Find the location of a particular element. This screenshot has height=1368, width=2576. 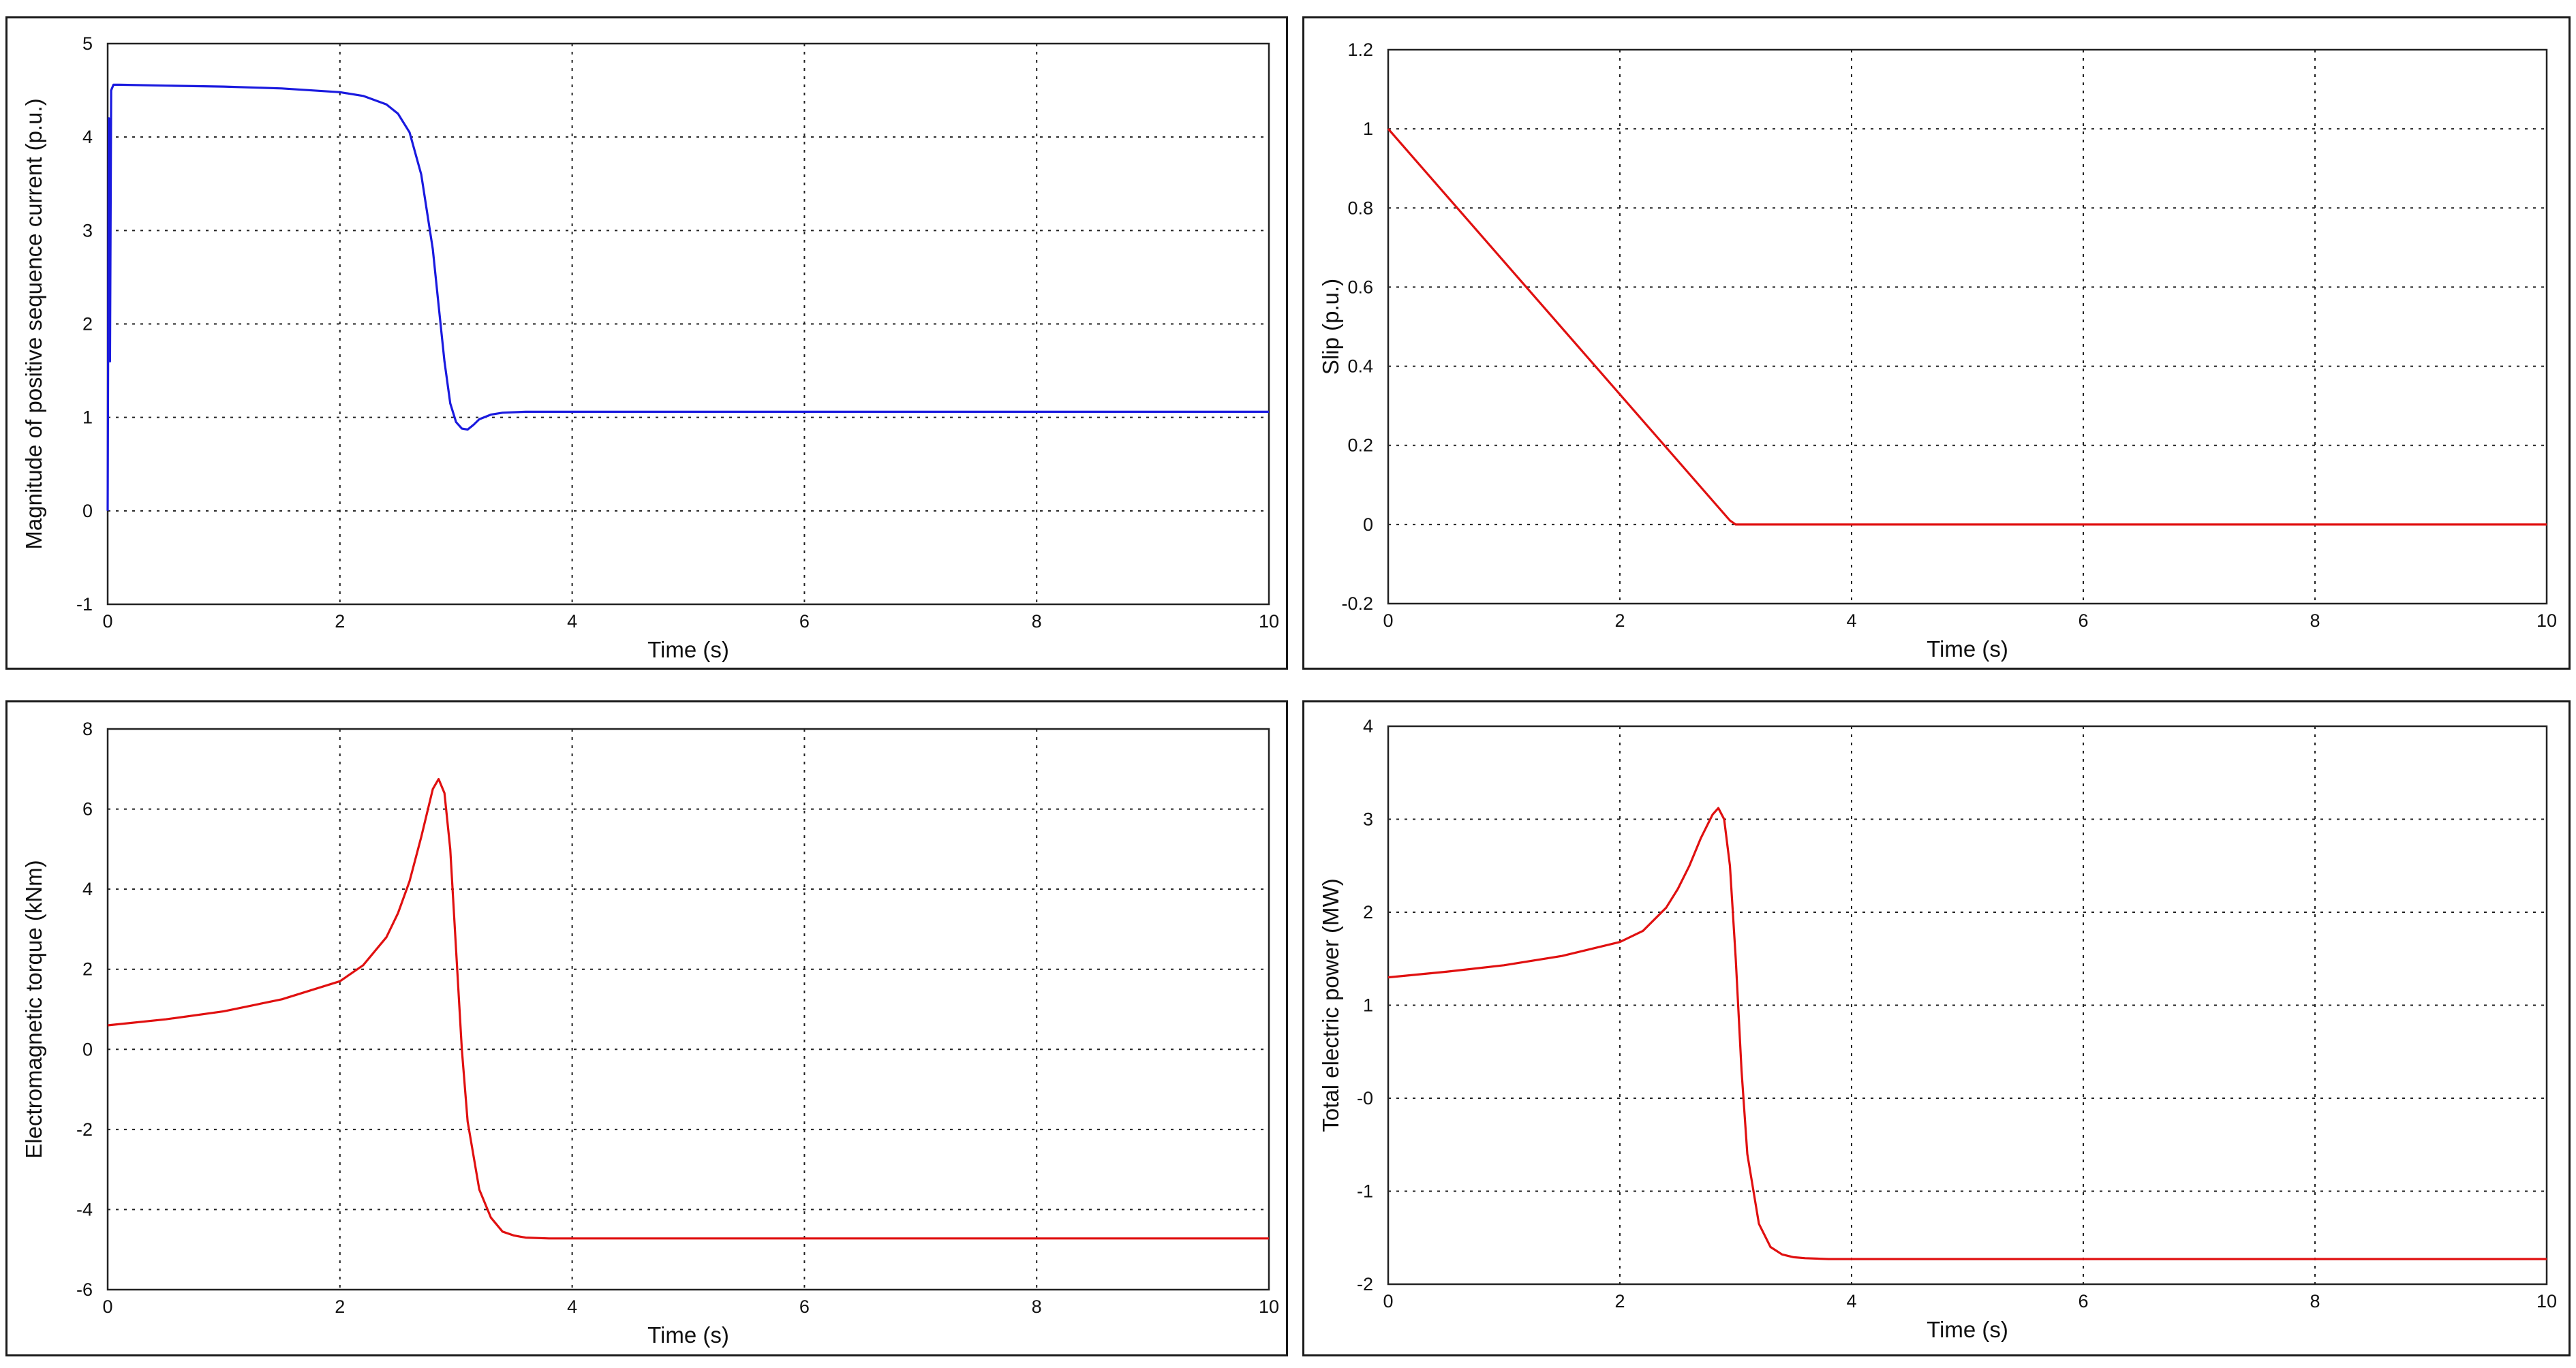

y-axis-title: Total electric power (MW) is located at coordinates (1330, 1005).